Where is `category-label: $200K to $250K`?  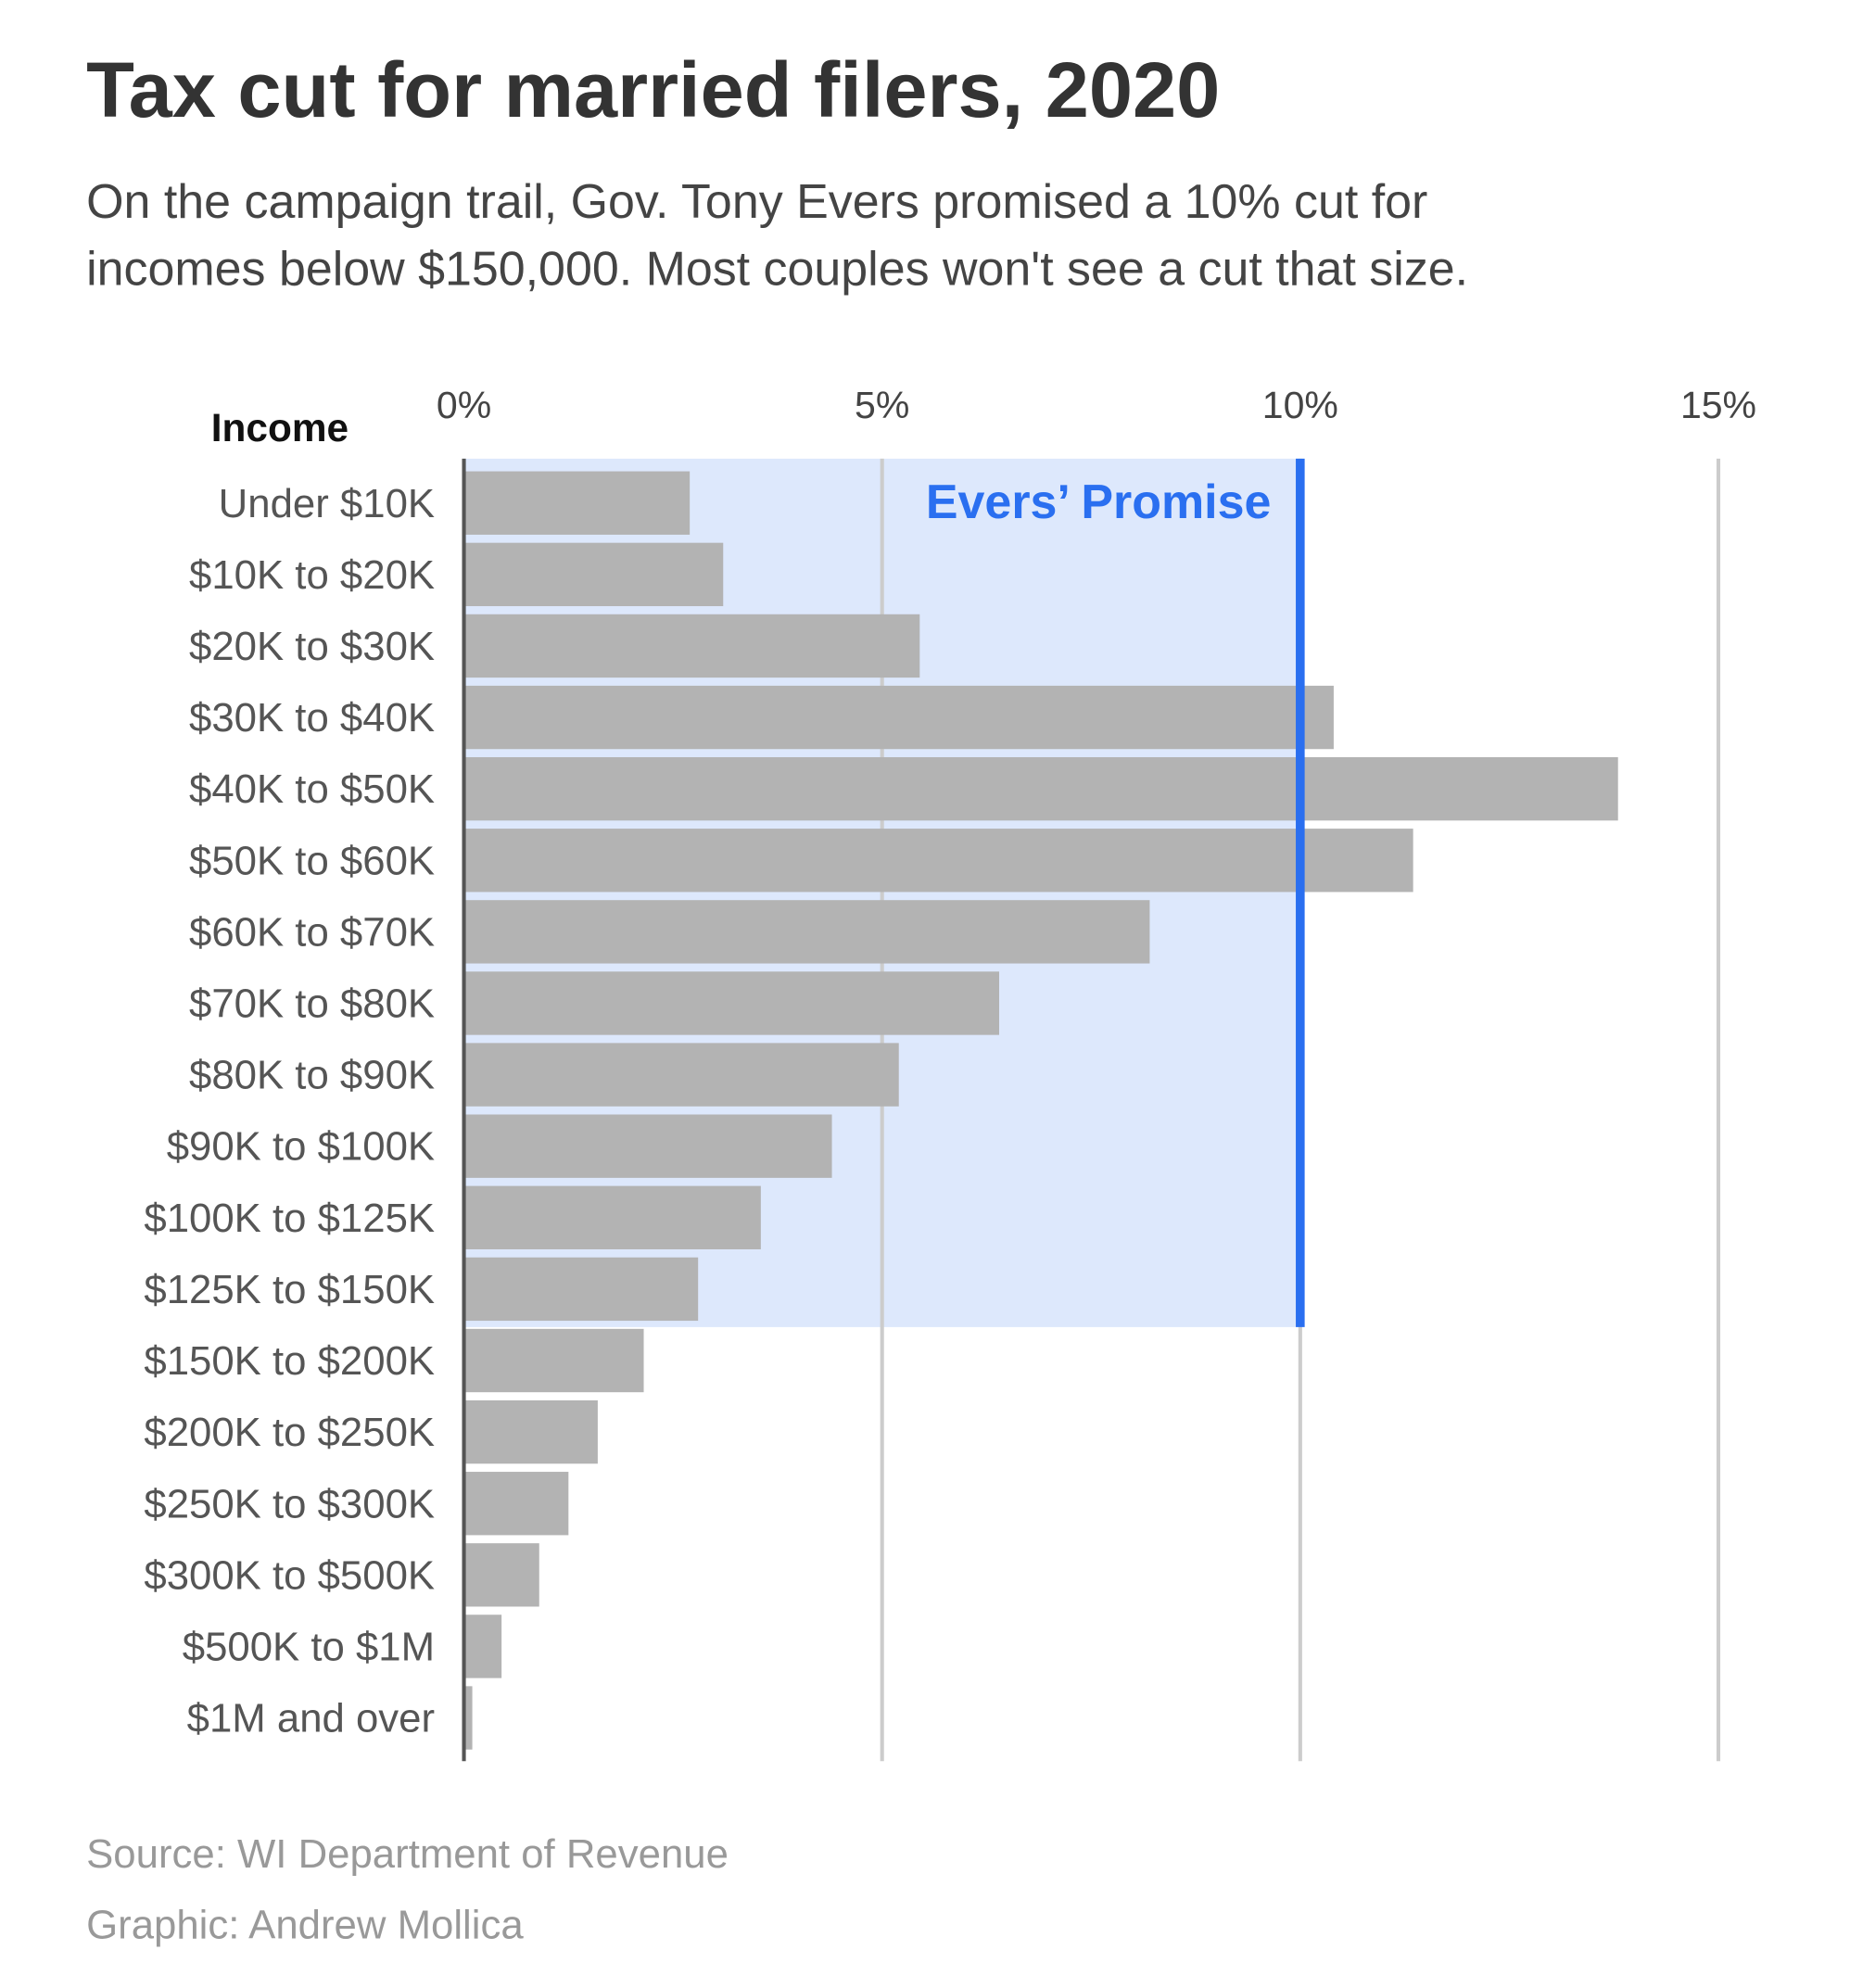
category-label: $200K to $250K is located at coordinates (289, 1432).